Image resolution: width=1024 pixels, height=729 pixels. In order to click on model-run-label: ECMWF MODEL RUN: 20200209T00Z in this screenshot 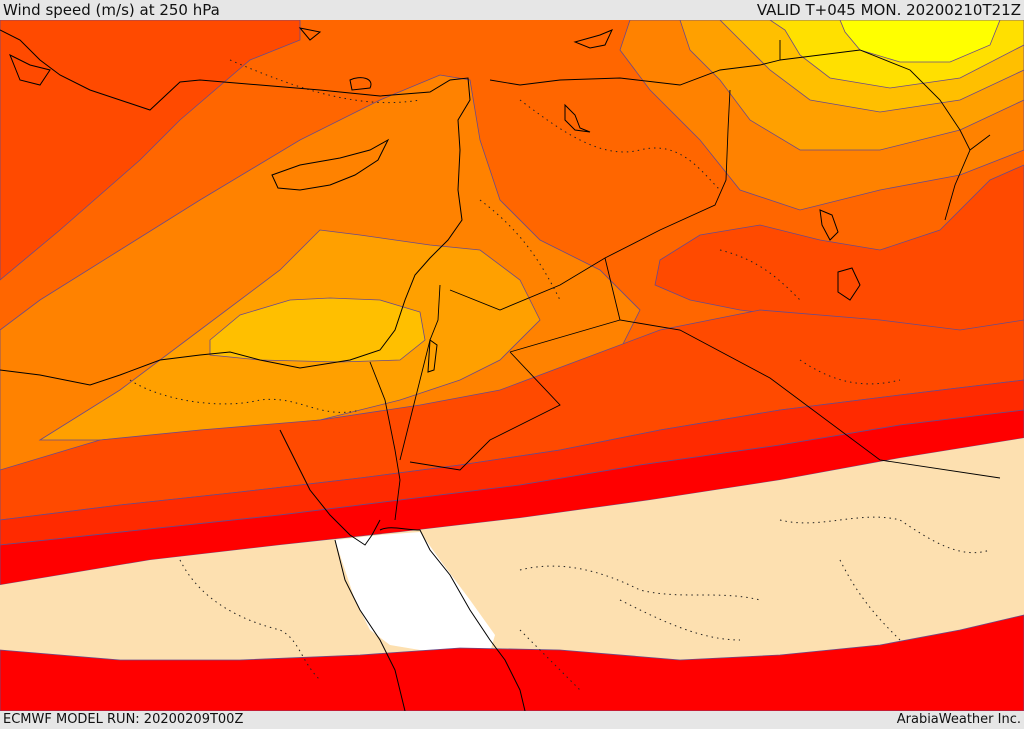, I will do `click(123, 719)`.